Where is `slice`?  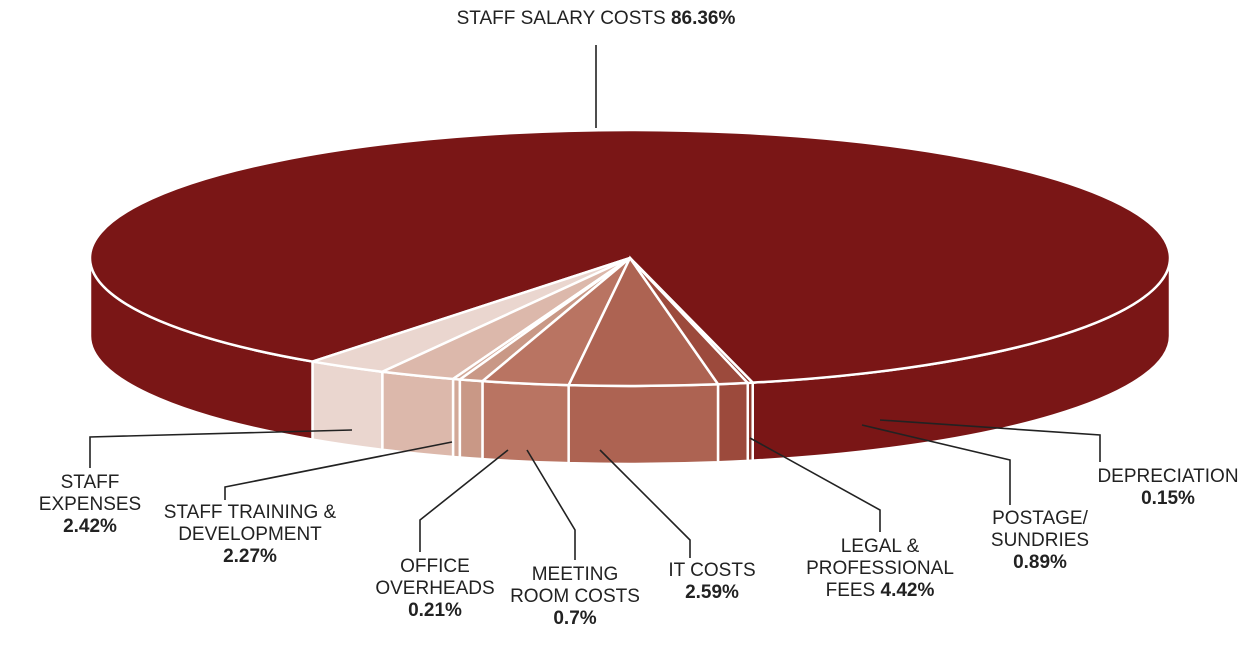 slice is located at coordinates (692, 321).